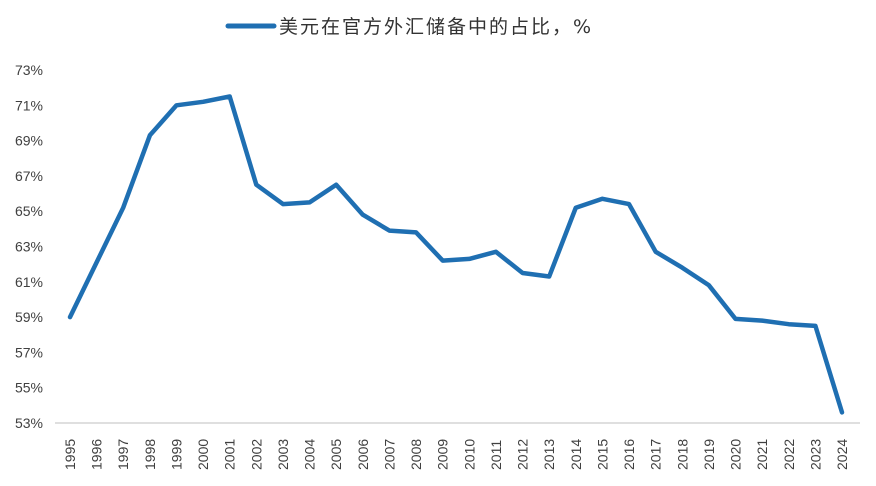 The width and height of the screenshot is (876, 486). Describe the element at coordinates (29, 352) in the screenshot. I see `y-tick-label: 57%` at that location.